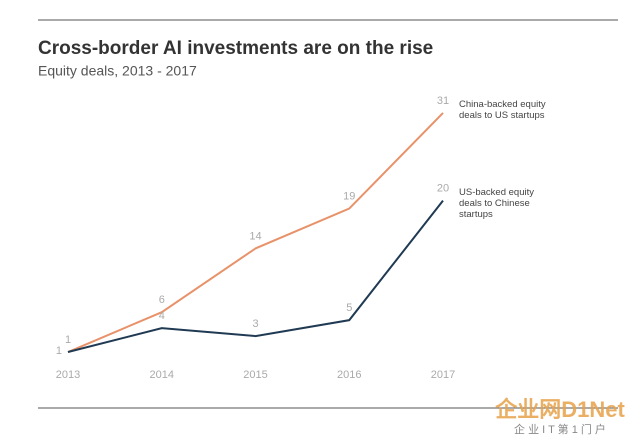 This screenshot has width=640, height=437. I want to click on data-label: 20, so click(443, 189).